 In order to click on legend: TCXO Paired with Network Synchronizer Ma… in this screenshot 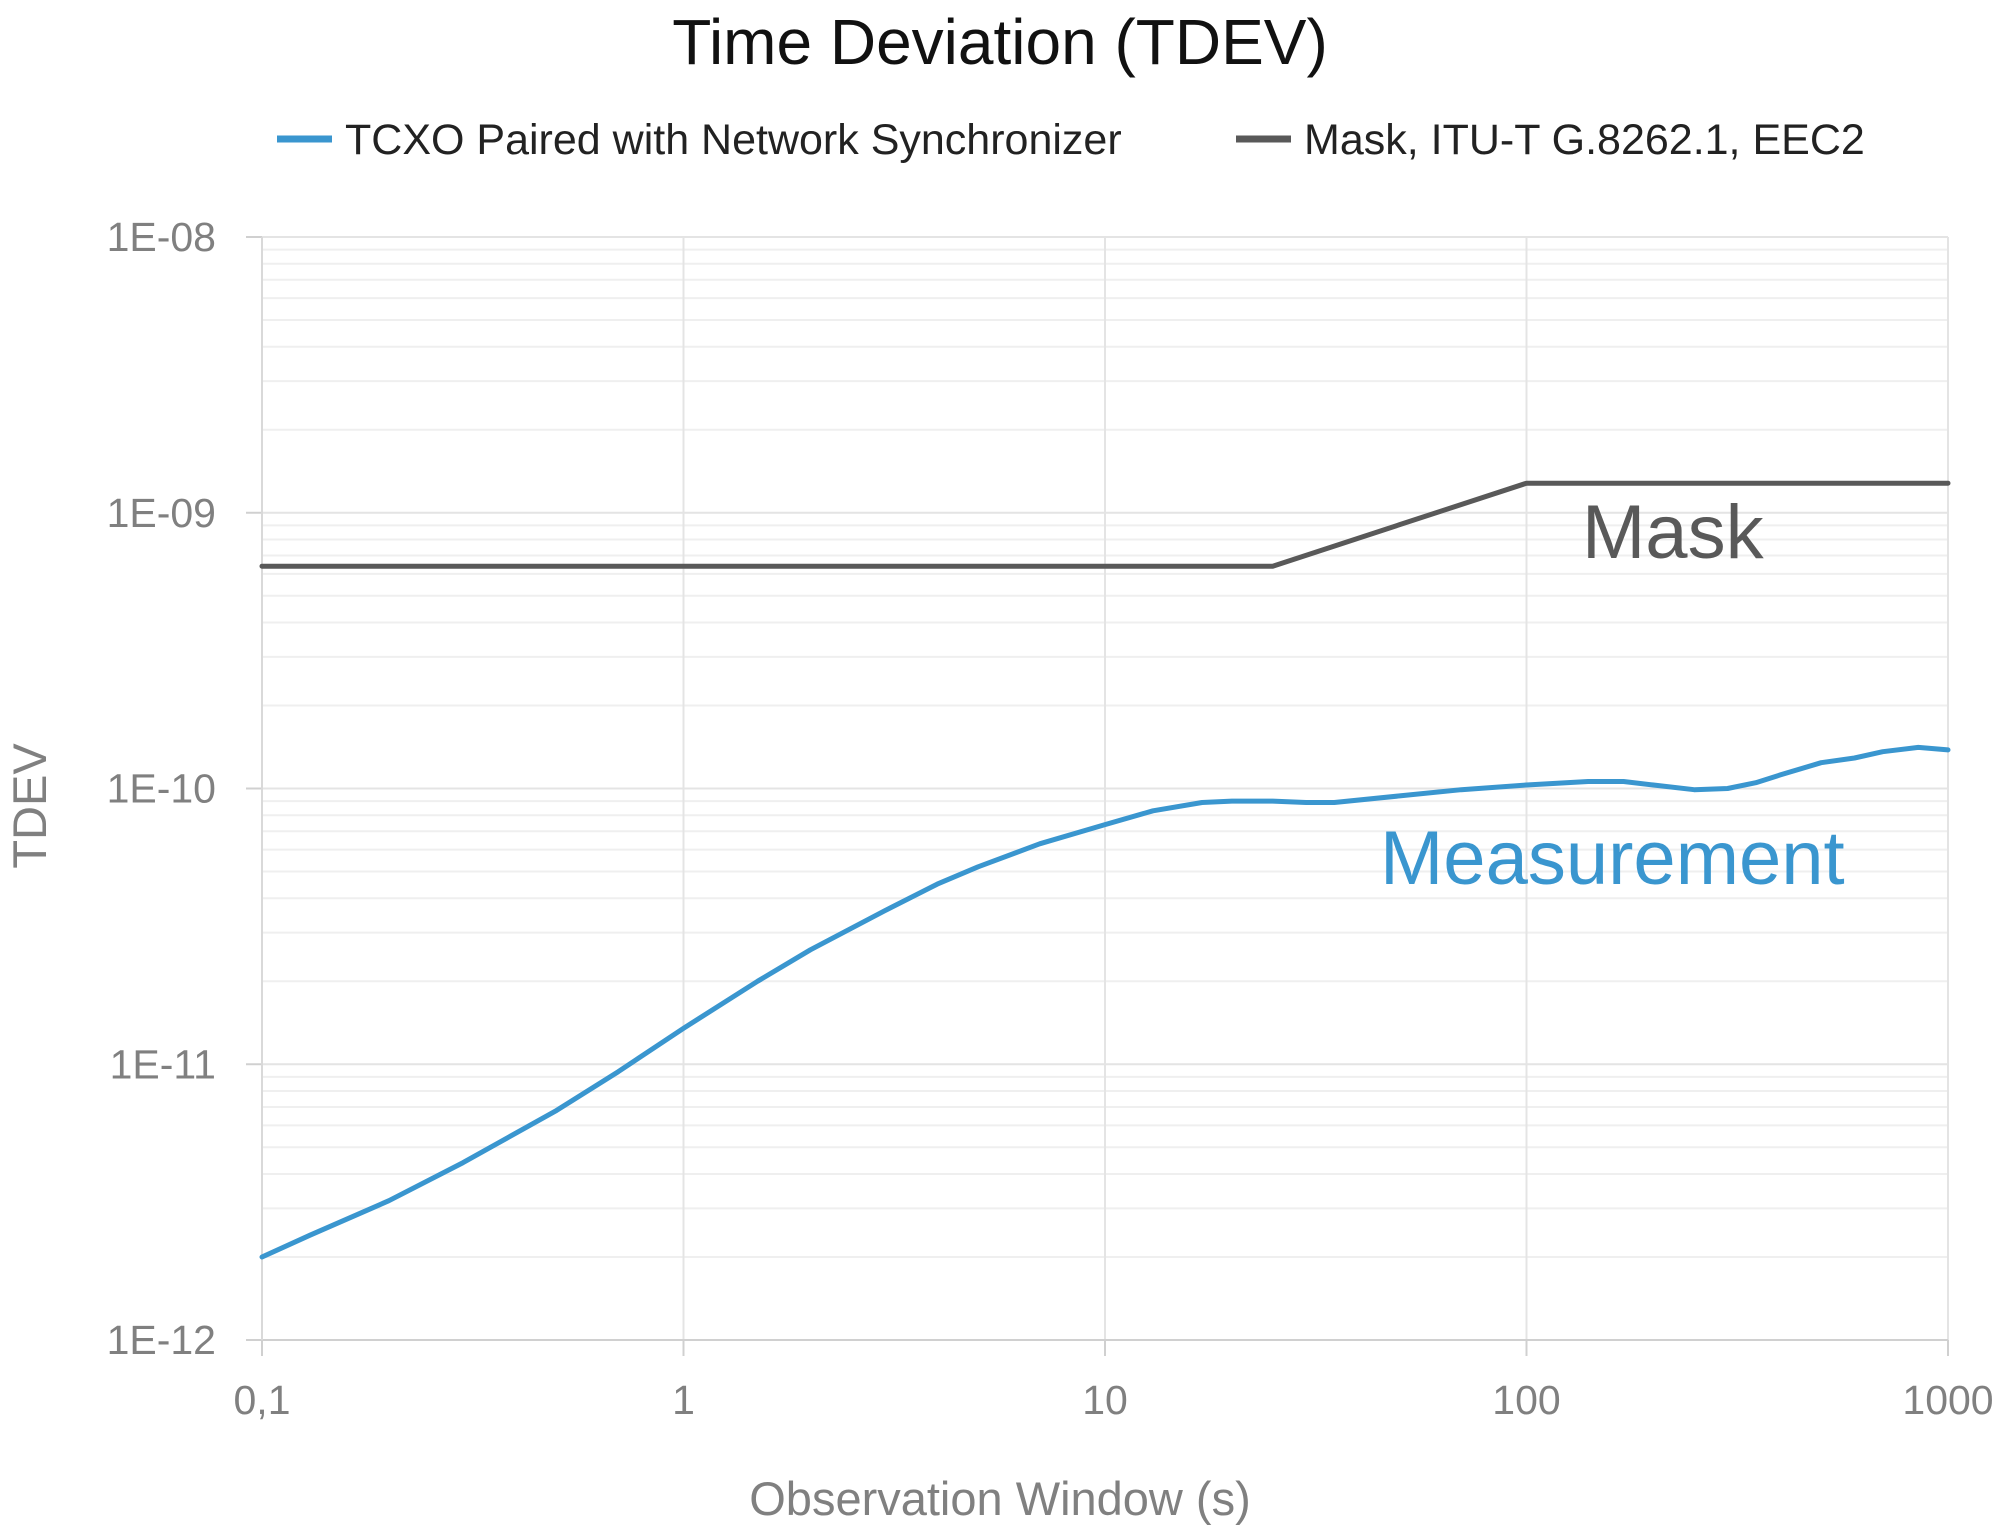, I will do `click(1071, 140)`.